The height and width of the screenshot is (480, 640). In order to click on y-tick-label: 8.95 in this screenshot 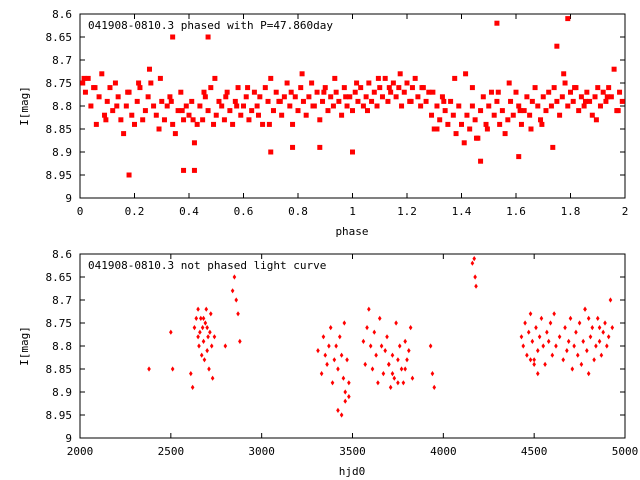, I will do `click(59, 175)`.